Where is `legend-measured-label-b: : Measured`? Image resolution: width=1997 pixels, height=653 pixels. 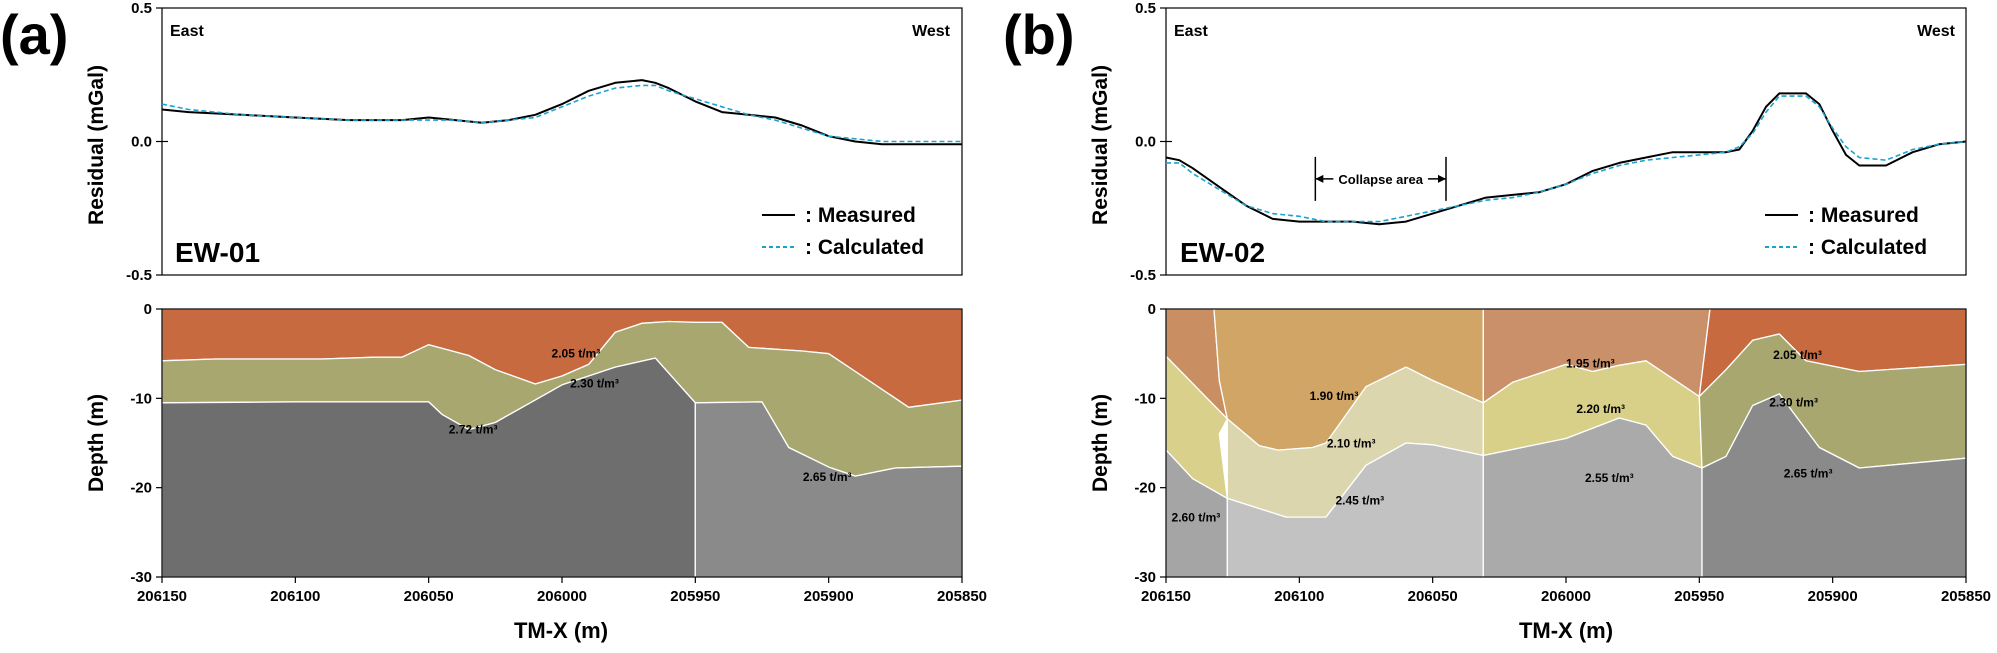 legend-measured-label-b: : Measured is located at coordinates (1863, 215).